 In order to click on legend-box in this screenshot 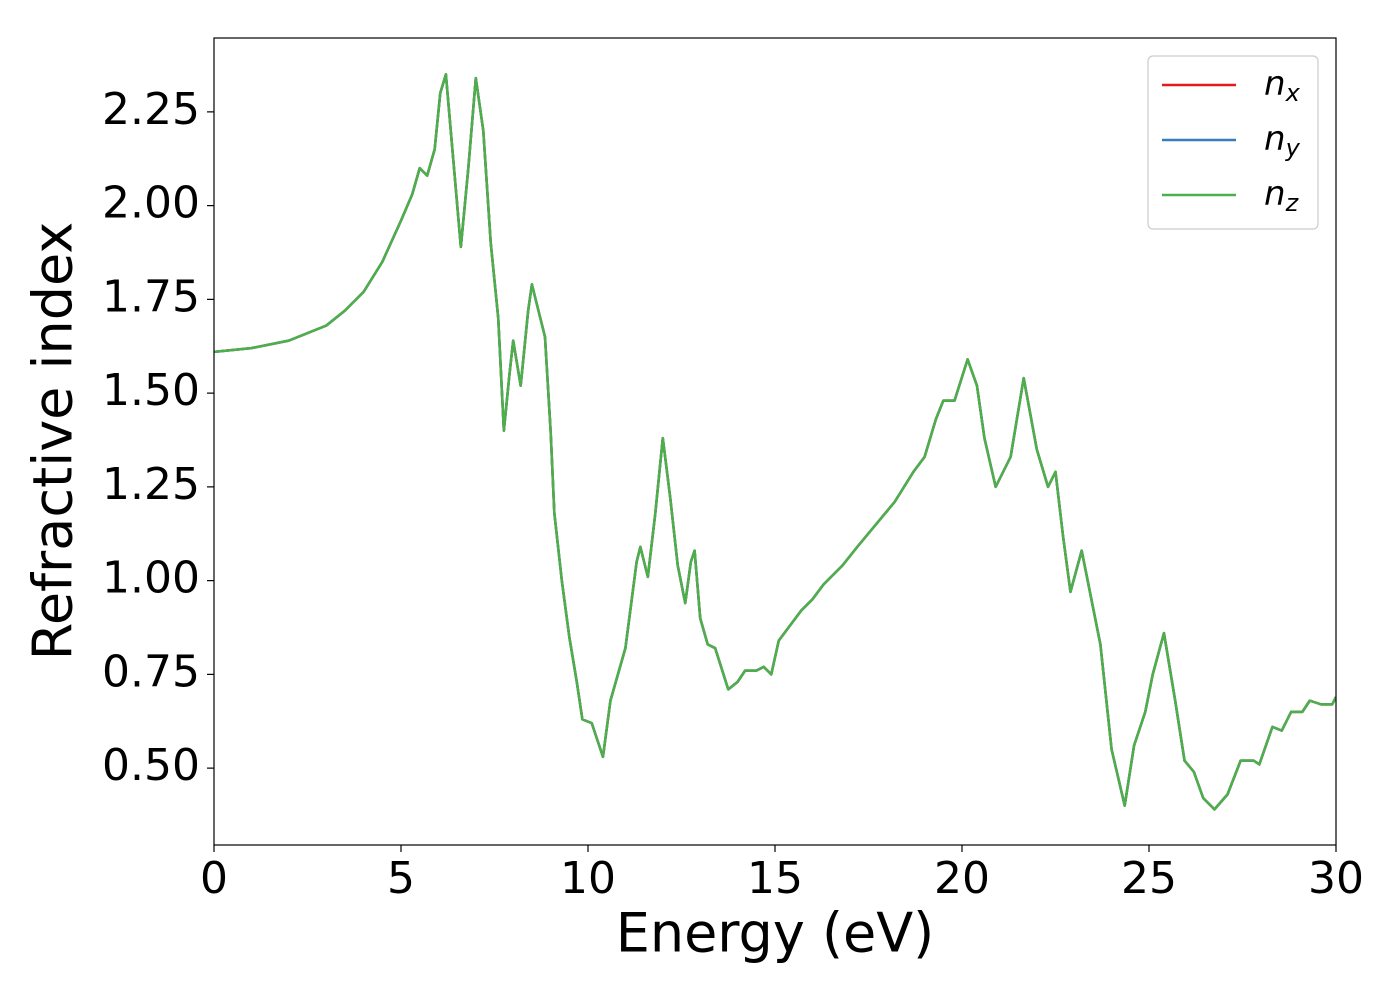, I will do `click(1233, 142)`.